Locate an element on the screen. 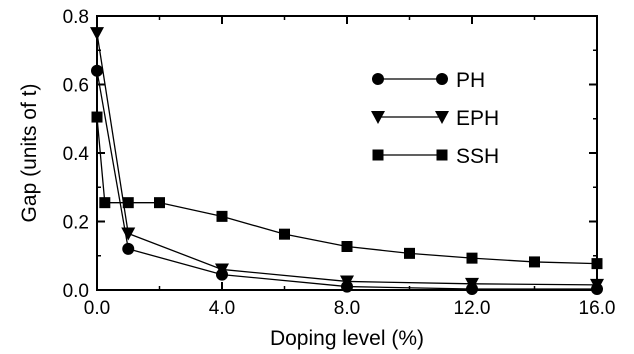 The height and width of the screenshot is (354, 634). x-tick-label: 4.0 is located at coordinates (222, 308).